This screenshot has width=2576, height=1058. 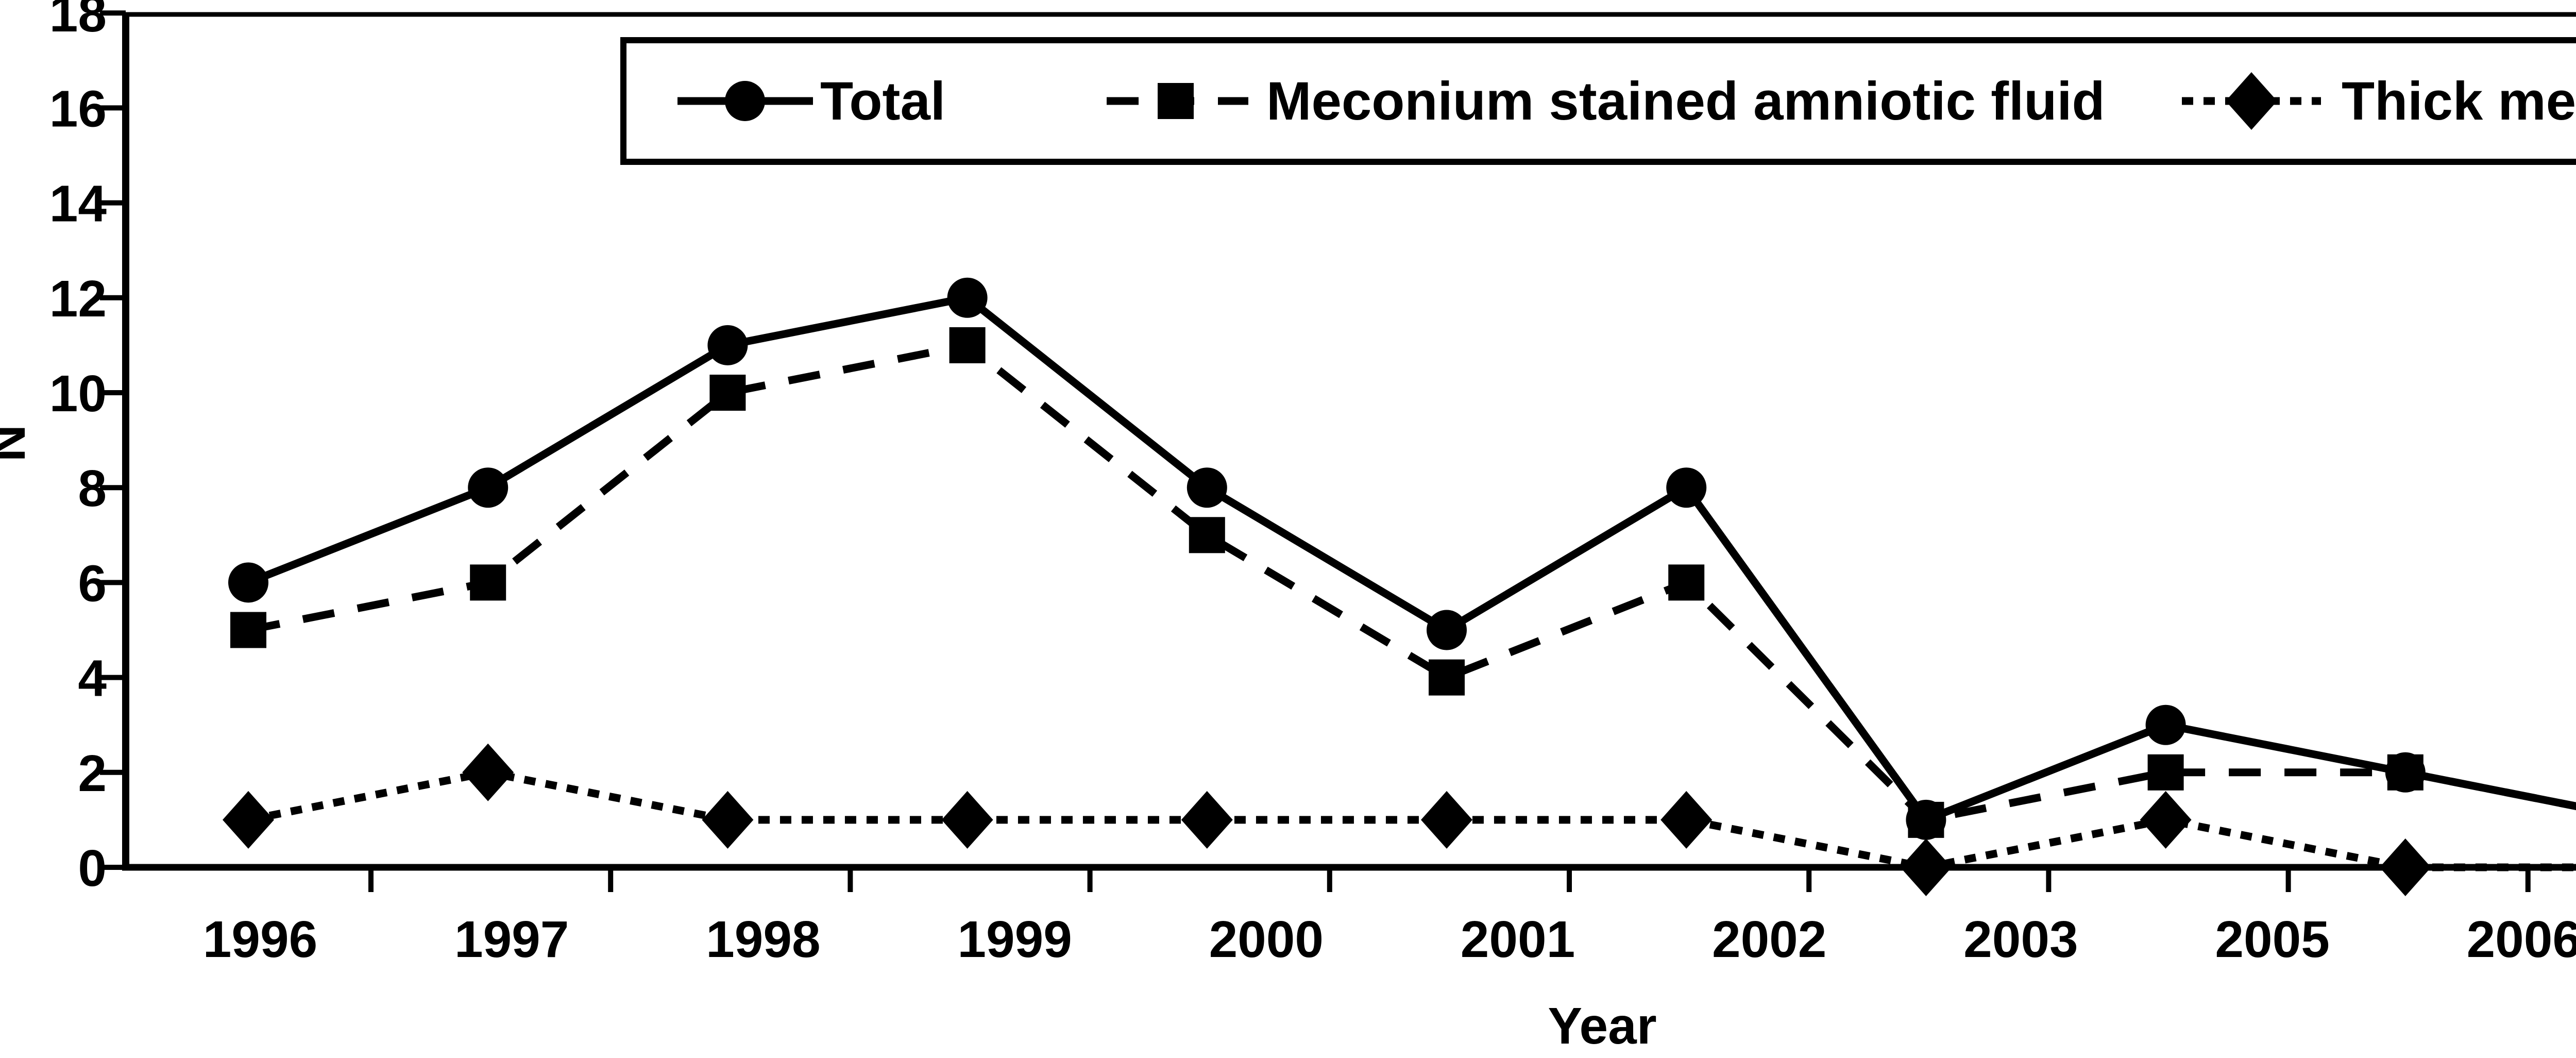 What do you see at coordinates (1518, 939) in the screenshot?
I see `x-tick-label: 2001` at bounding box center [1518, 939].